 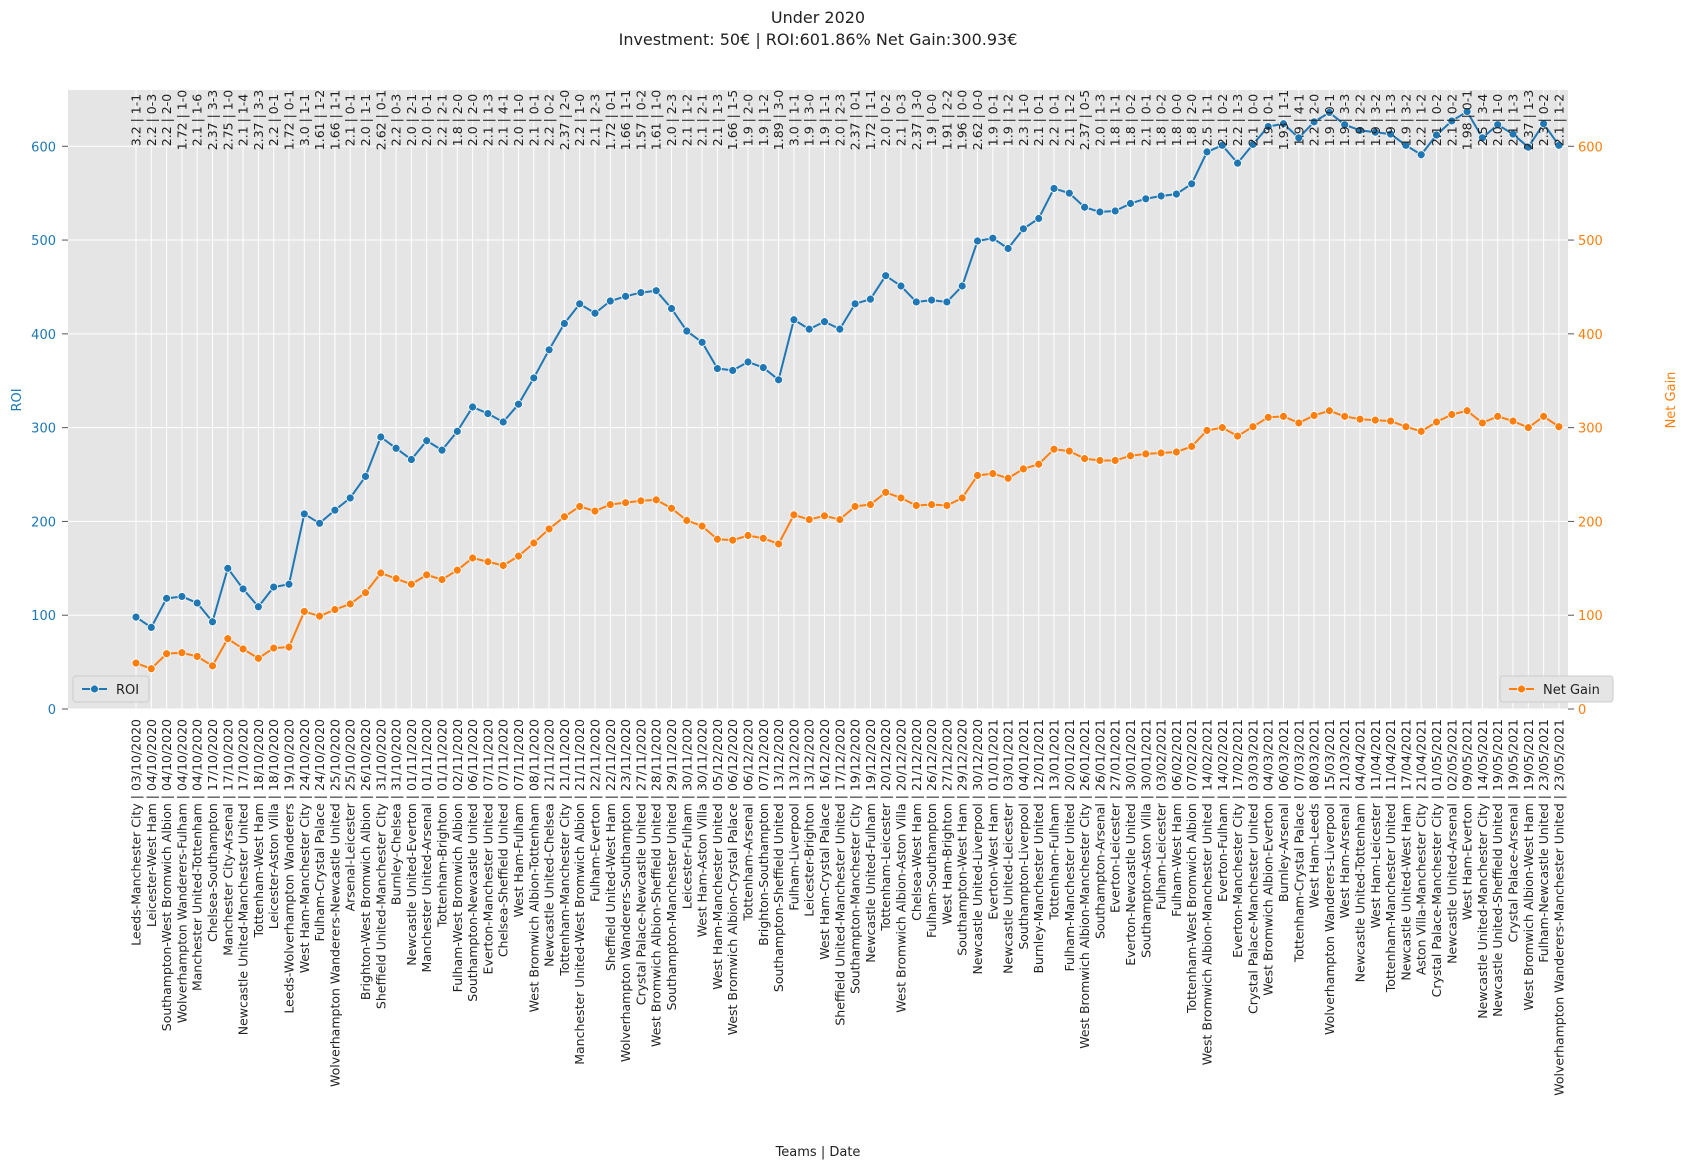 What do you see at coordinates (1298, 120) in the screenshot?
I see `x-tick-label-top: 1.9 | 4-1` at bounding box center [1298, 120].